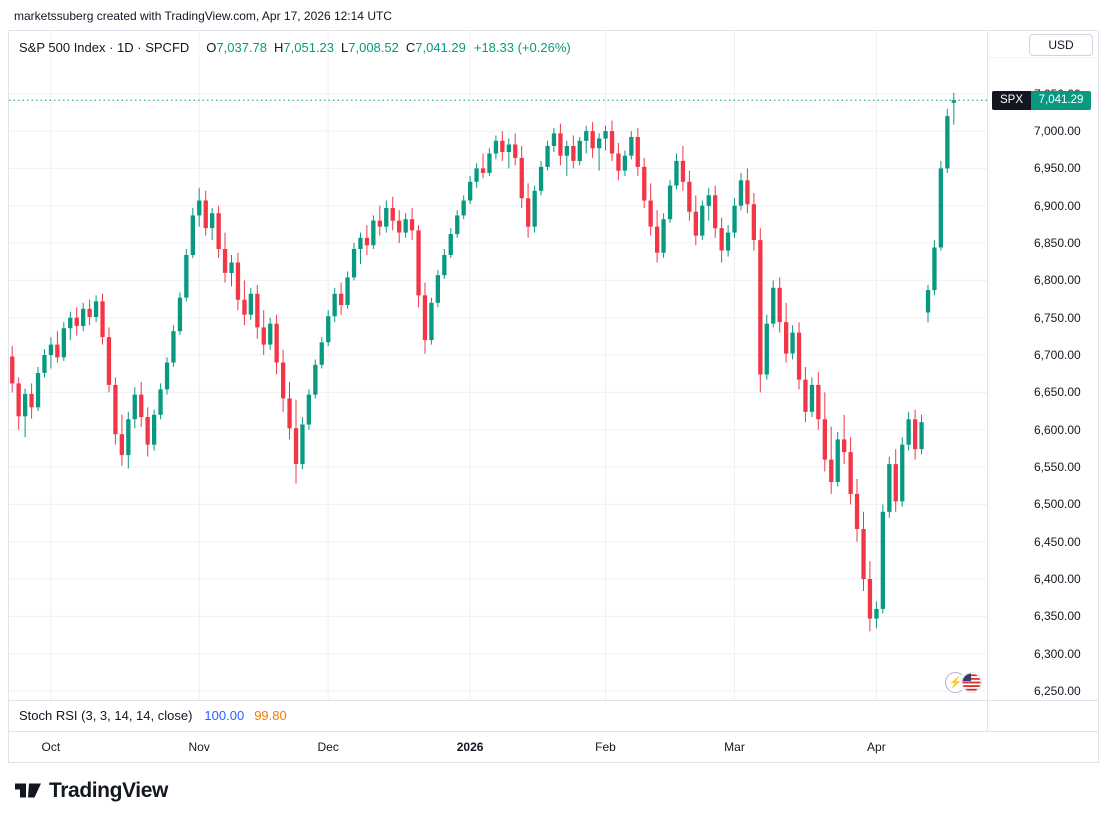 This screenshot has height=818, width=1107. I want to click on price-tick-label: 6,600.00, so click(1057, 429).